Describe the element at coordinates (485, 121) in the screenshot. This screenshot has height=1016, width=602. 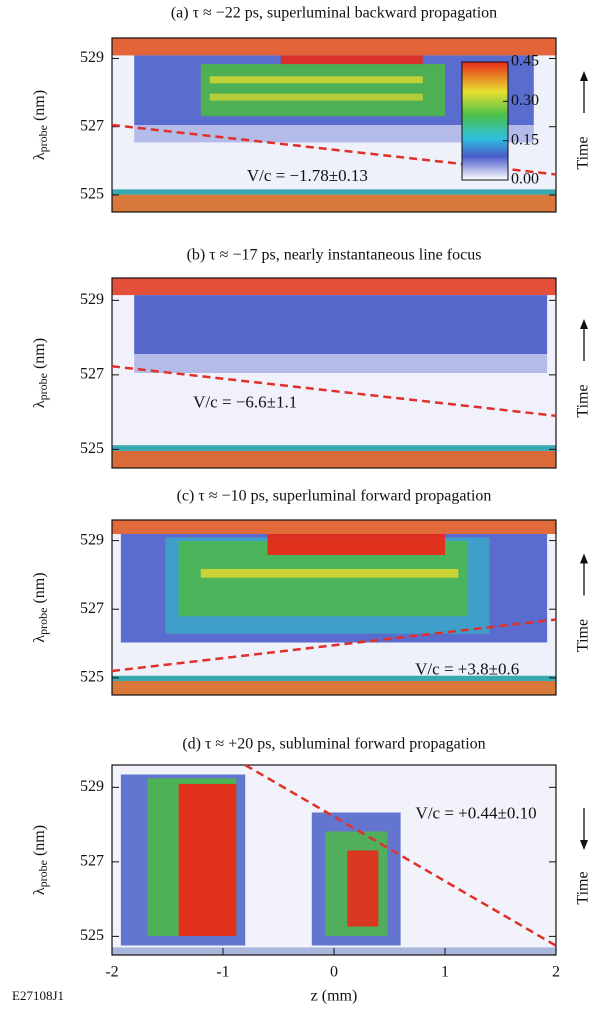
I see `colorbar` at that location.